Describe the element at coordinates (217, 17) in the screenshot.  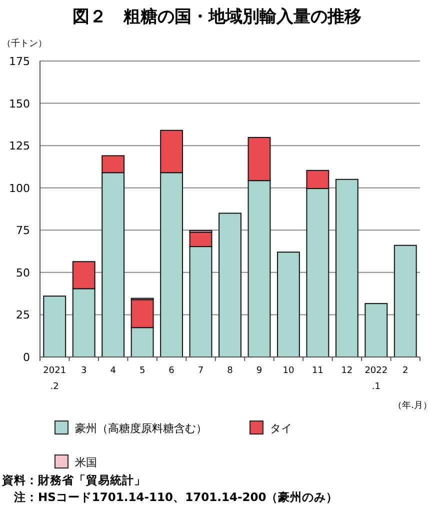
I see `chart-title: 図２ 粗糖の国・地域別輸入量の推移` at that location.